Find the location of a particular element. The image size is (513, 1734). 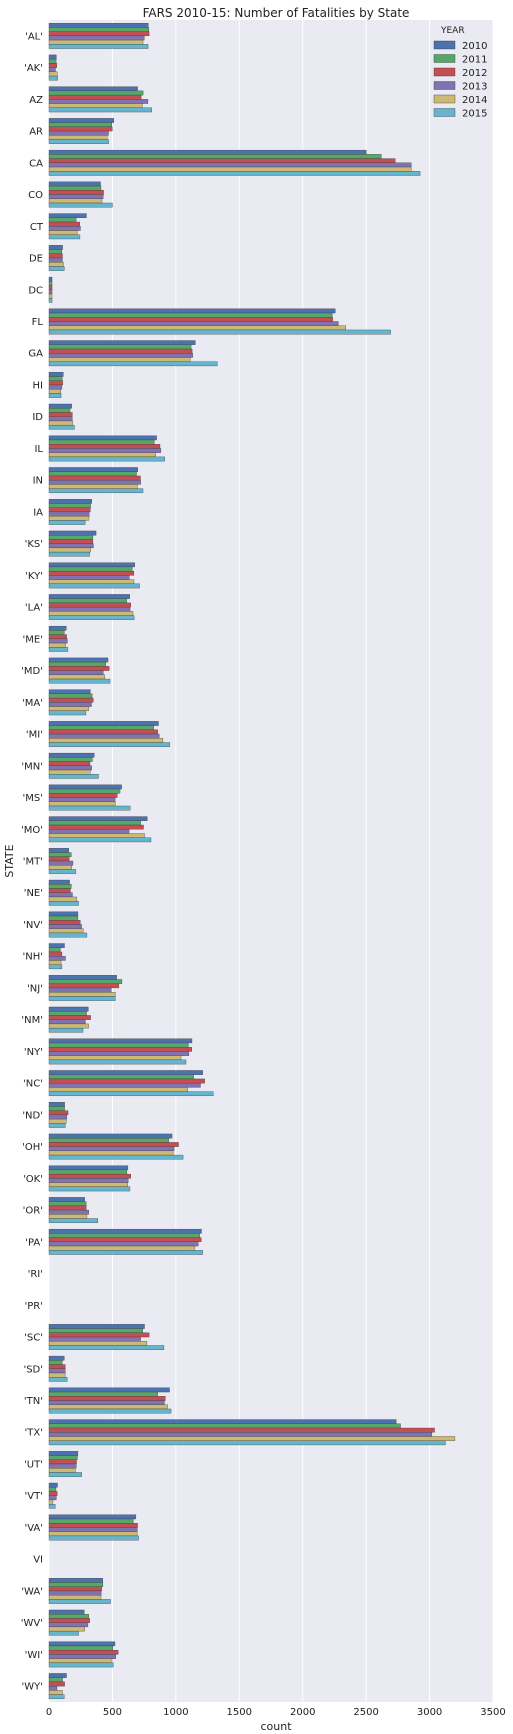

x-axis-label: count is located at coordinates (276, 1726).